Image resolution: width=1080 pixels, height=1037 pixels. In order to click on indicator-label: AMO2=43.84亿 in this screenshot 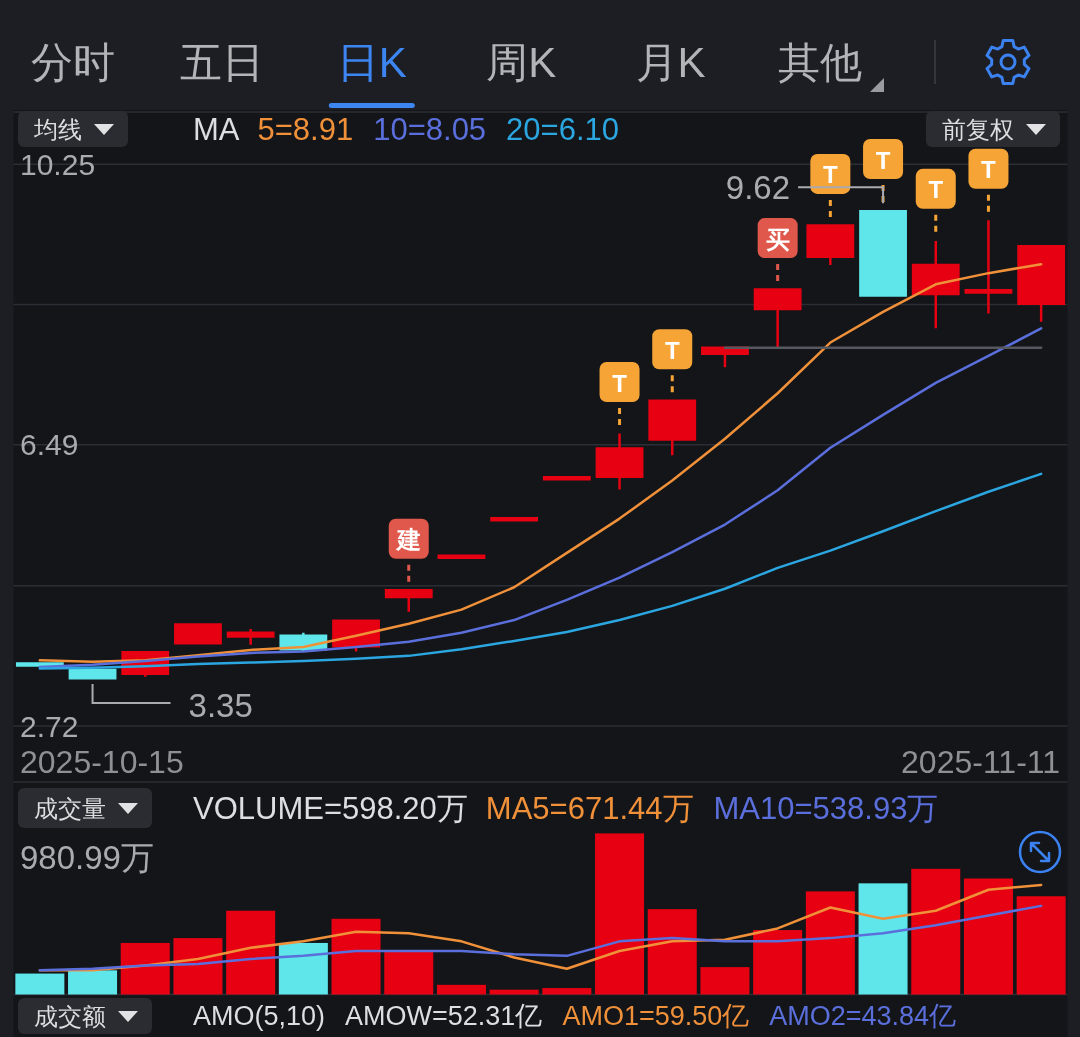, I will do `click(863, 1016)`.